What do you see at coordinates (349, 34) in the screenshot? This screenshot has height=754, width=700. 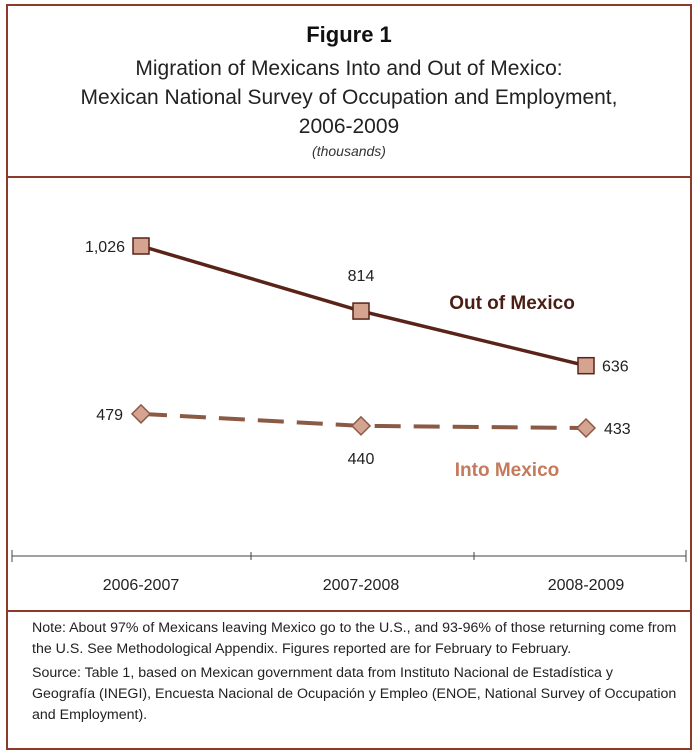 I see `figure-label: Figure 1` at bounding box center [349, 34].